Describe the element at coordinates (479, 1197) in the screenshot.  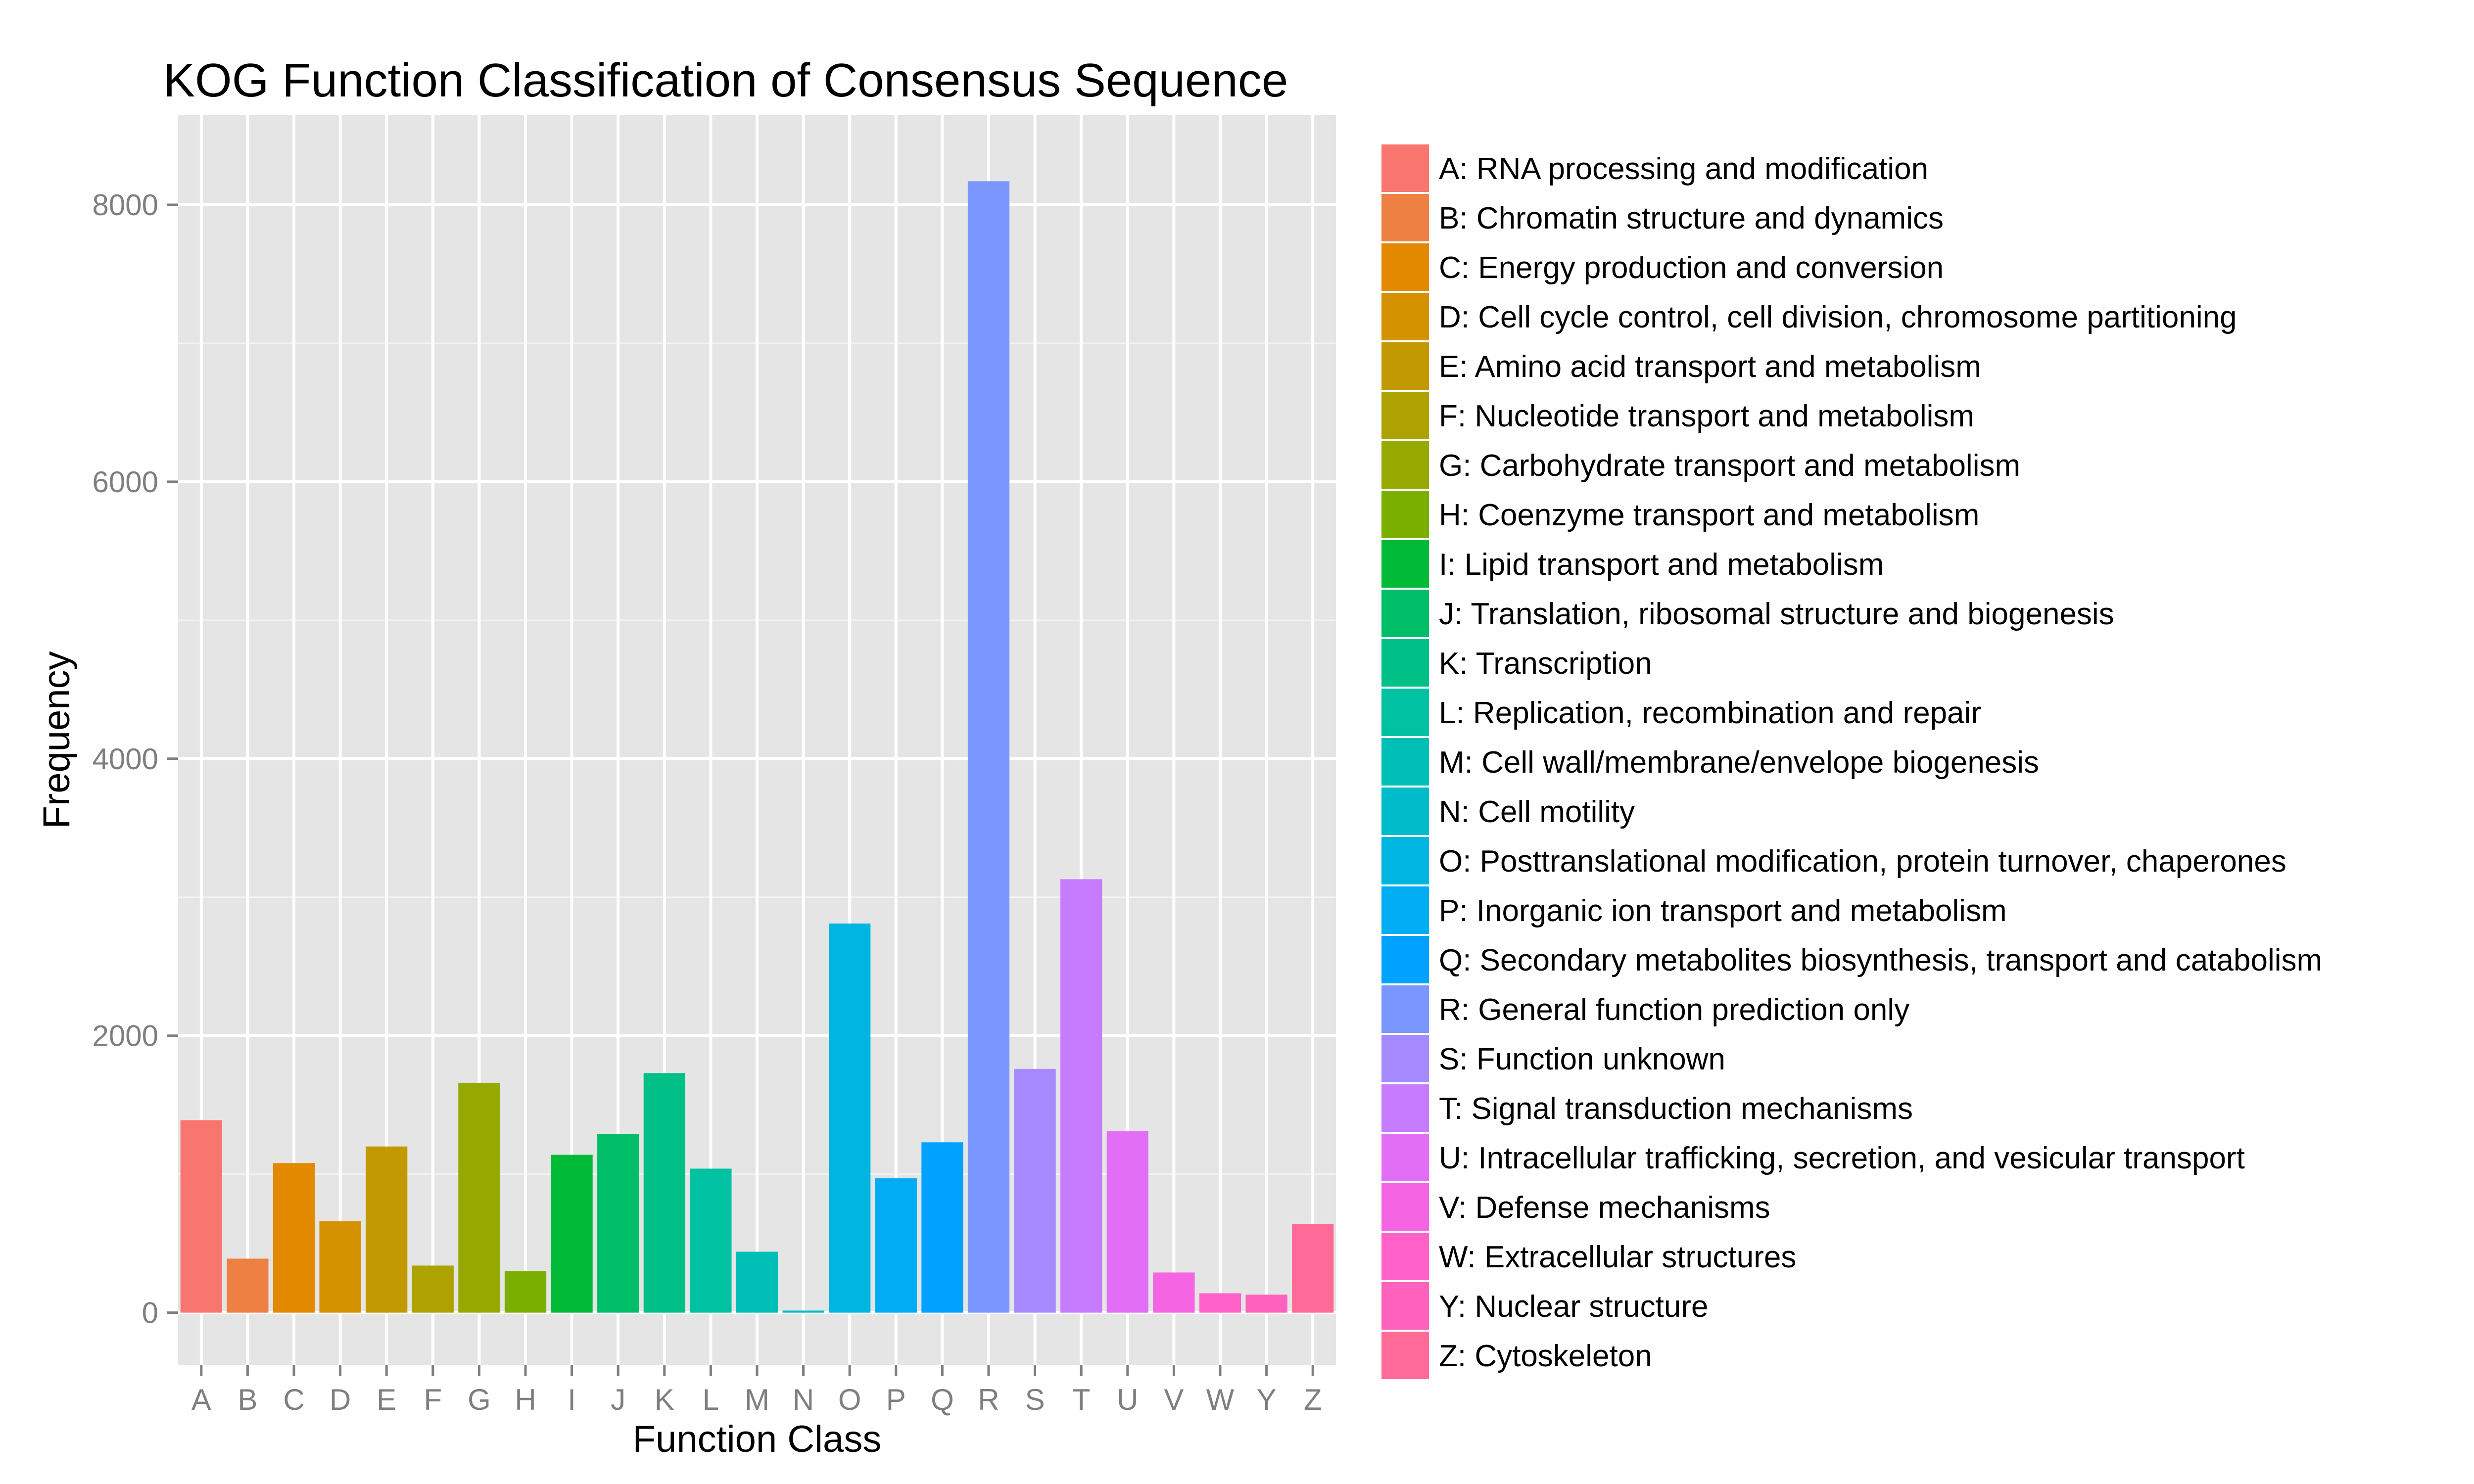
I see `bar-g` at that location.